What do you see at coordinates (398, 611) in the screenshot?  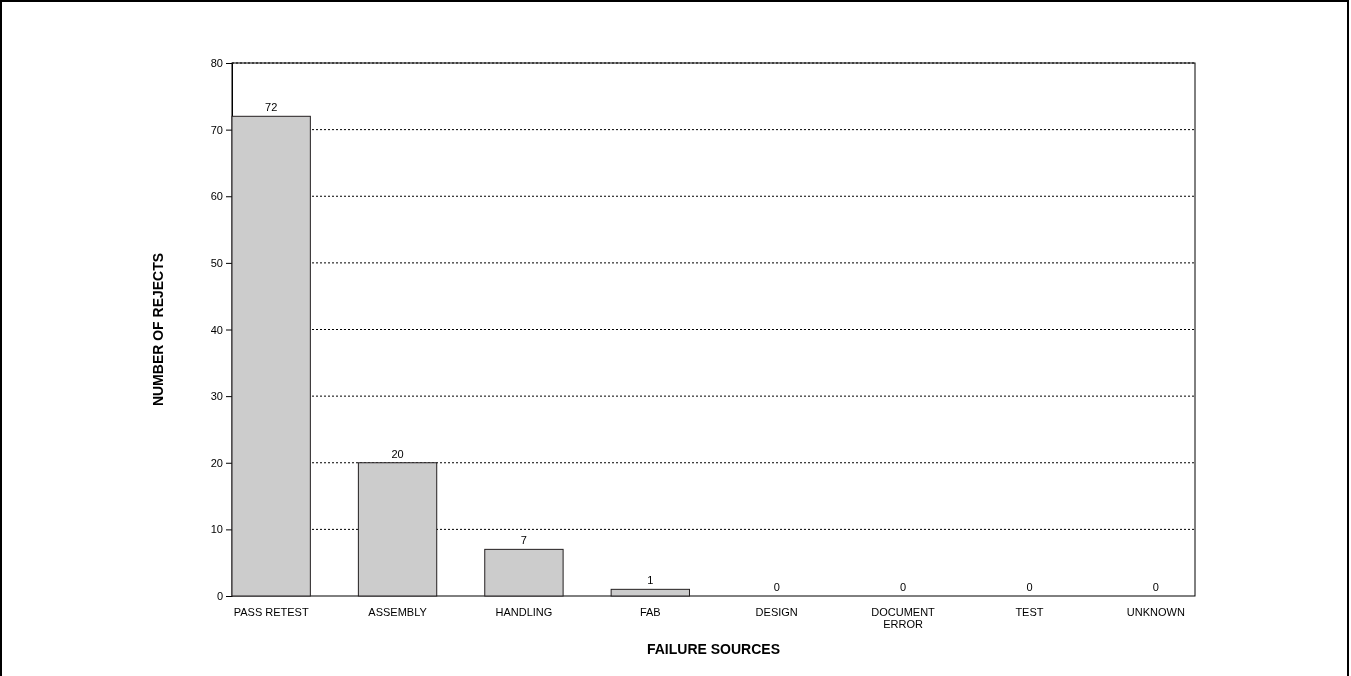 I see `x-tick-label: ASSEMBLY` at bounding box center [398, 611].